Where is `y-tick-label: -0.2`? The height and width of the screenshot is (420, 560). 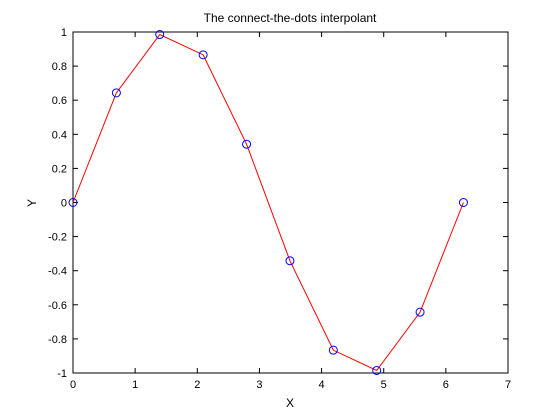 y-tick-label: -0.2 is located at coordinates (57, 238).